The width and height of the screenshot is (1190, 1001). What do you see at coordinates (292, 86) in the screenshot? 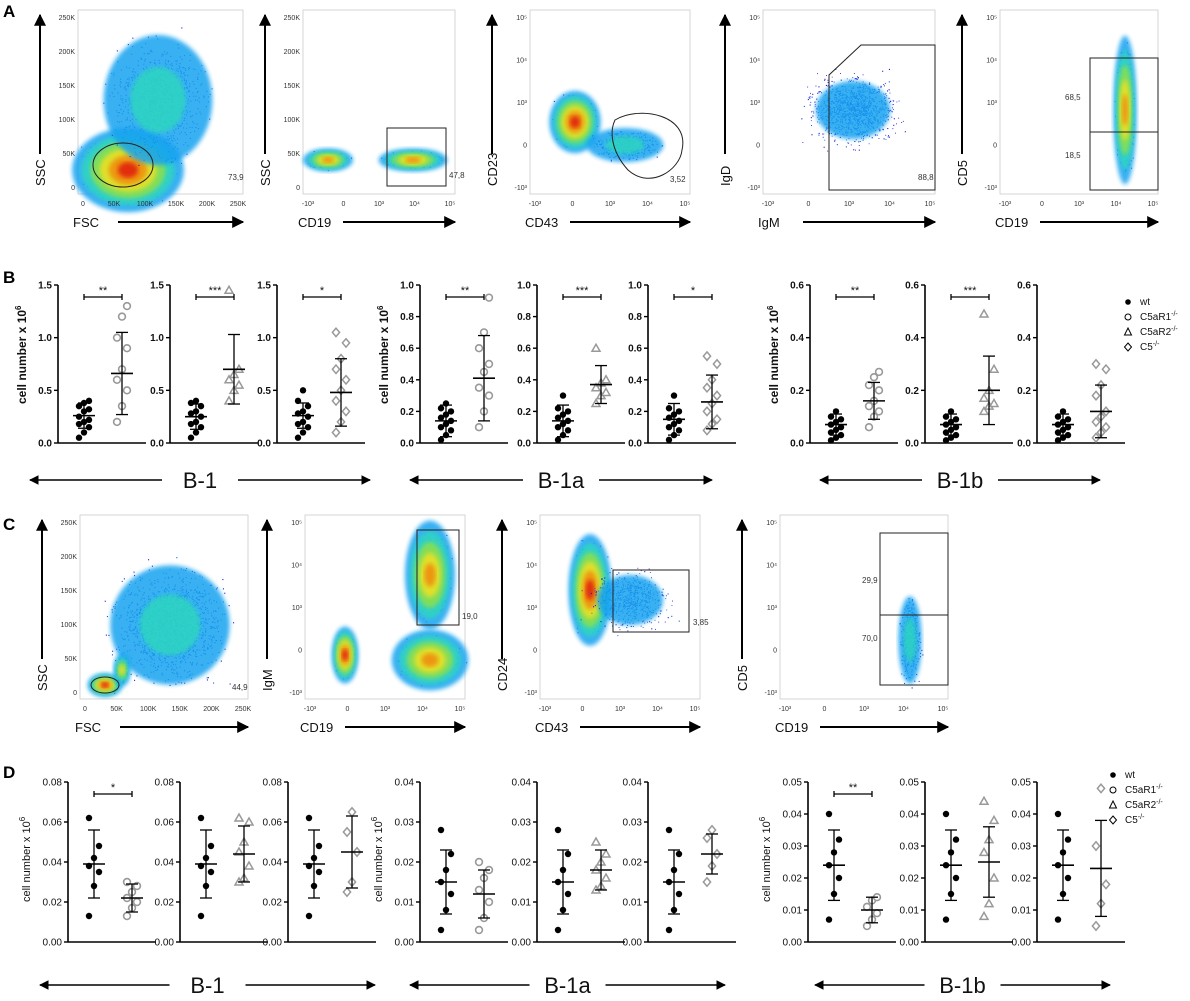
I see `y-tick-label: 150K` at bounding box center [292, 86].